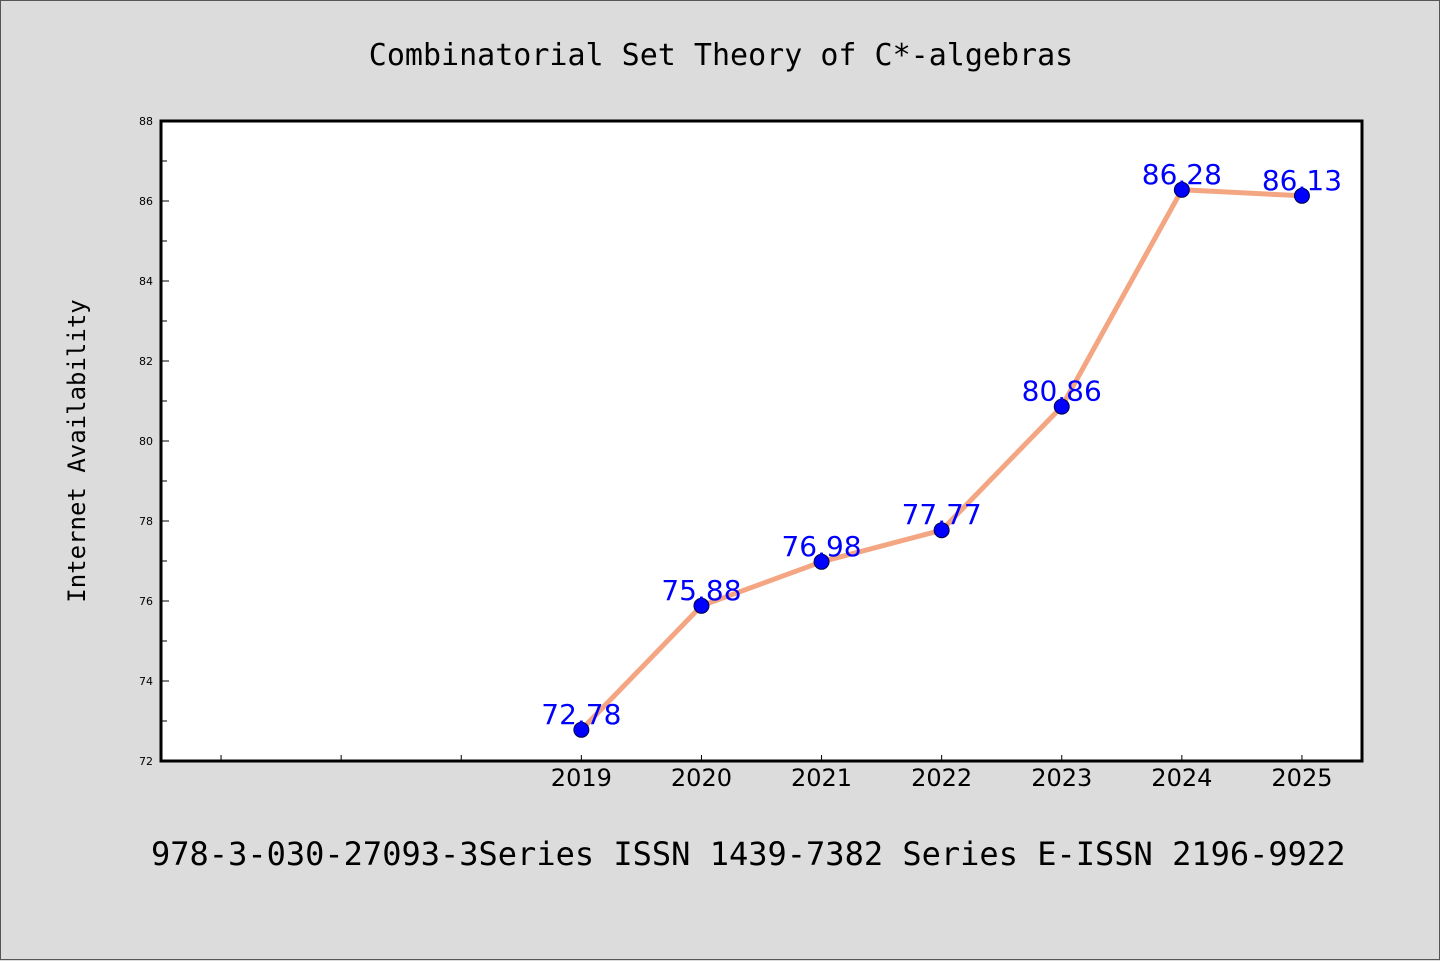 This screenshot has width=1440, height=961. I want to click on y-tick-label: 74, so click(146, 681).